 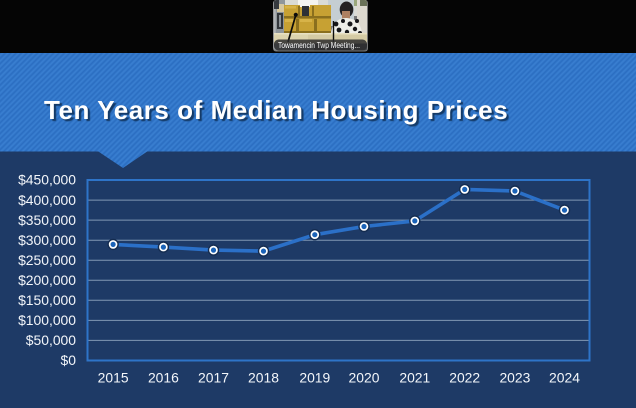 I want to click on svg-text: $450,000, so click(x=47, y=180).